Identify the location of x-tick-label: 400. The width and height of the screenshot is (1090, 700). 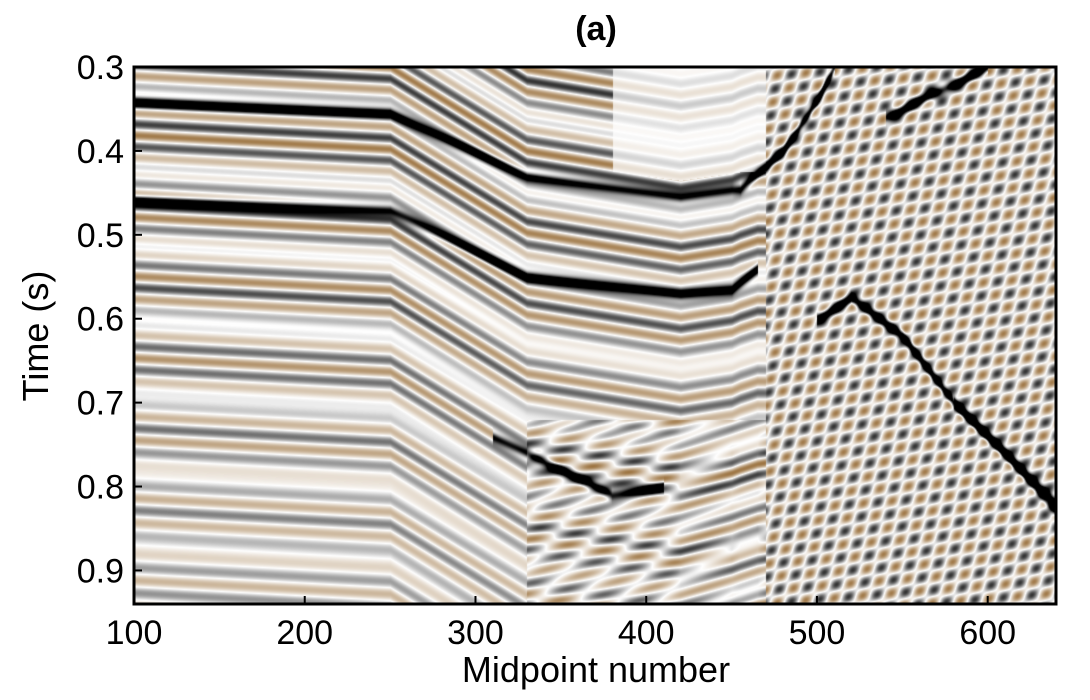
(646, 633).